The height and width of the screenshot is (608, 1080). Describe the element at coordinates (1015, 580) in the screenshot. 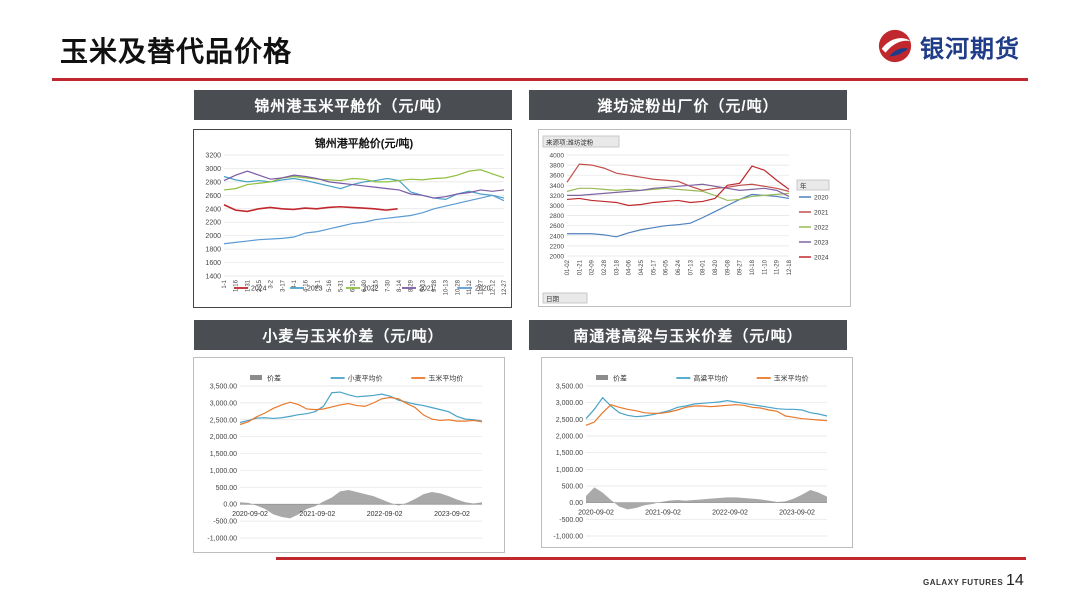

I see `page-number: 14` at that location.